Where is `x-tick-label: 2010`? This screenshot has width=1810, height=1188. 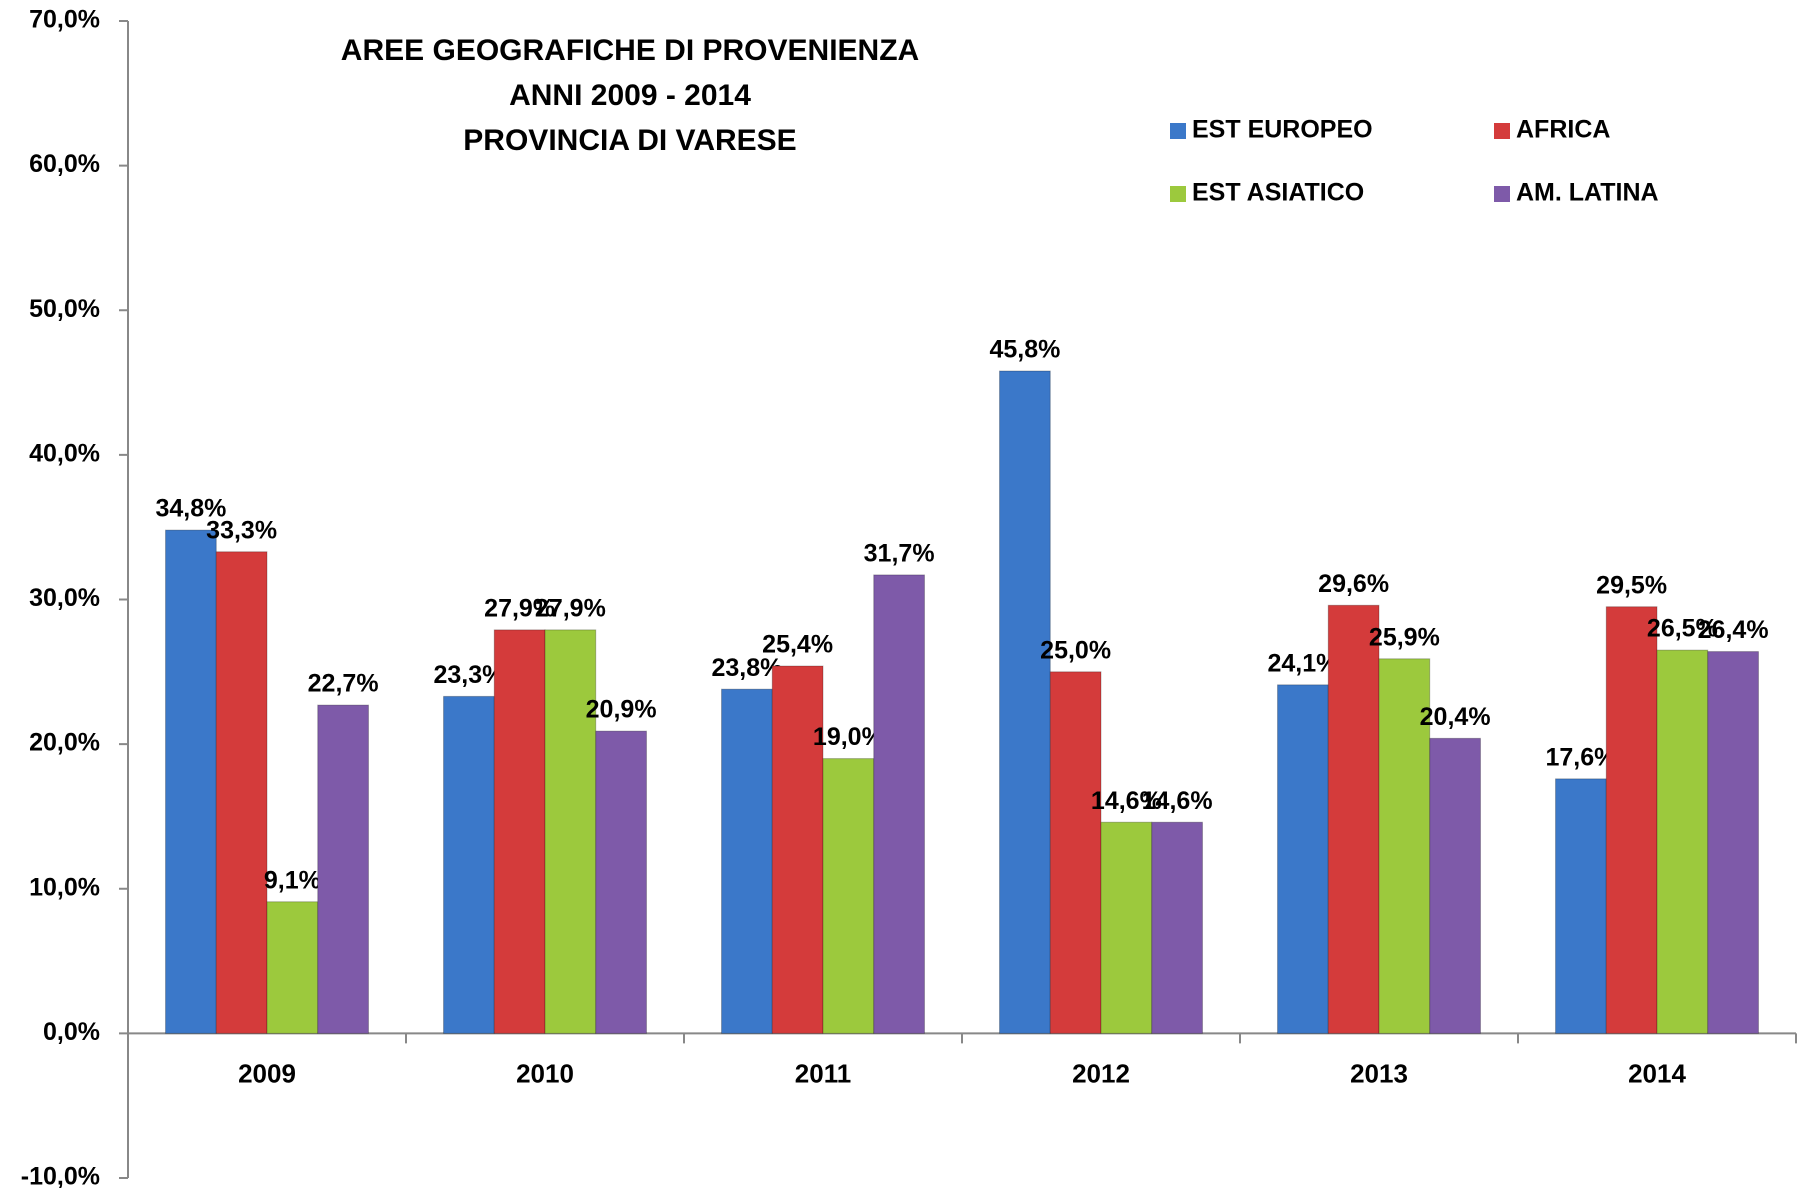 x-tick-label: 2010 is located at coordinates (545, 1073).